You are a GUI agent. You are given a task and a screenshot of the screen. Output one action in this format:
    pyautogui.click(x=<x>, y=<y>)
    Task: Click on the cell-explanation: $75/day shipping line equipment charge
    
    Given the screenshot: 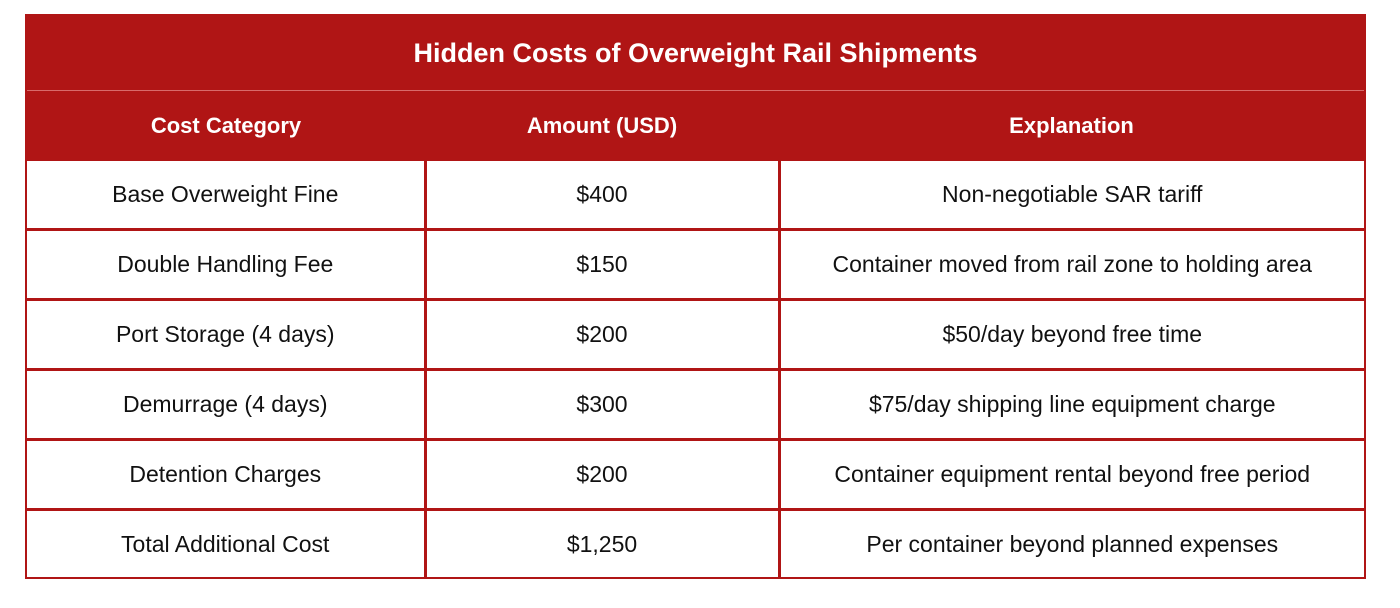 What is the action you would take?
    pyautogui.click(x=1070, y=404)
    